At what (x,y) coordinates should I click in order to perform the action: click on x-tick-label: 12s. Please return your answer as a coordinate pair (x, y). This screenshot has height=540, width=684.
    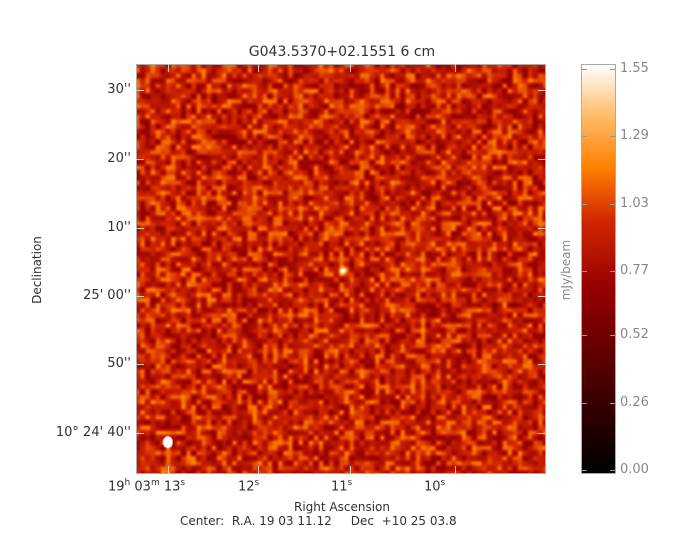
    Looking at the image, I should click on (249, 486).